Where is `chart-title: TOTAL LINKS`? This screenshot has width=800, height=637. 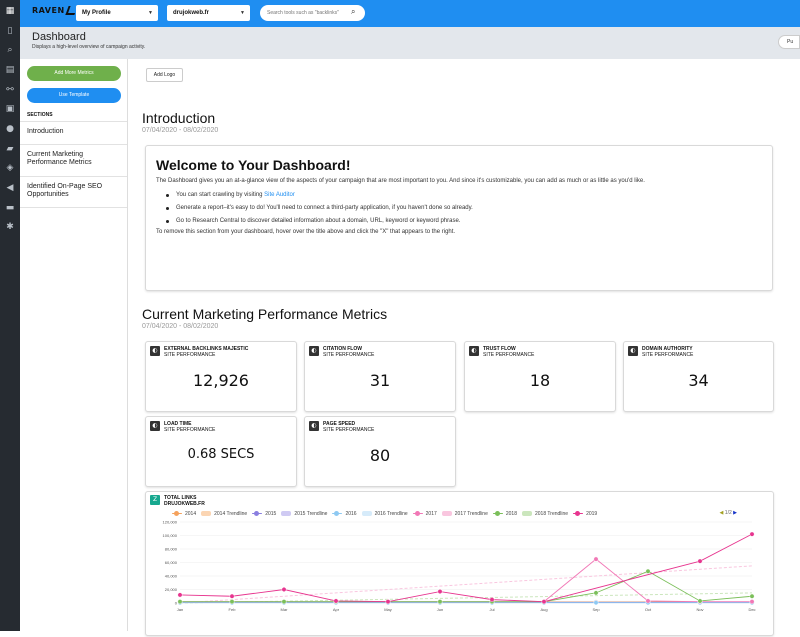 chart-title: TOTAL LINKS is located at coordinates (180, 498).